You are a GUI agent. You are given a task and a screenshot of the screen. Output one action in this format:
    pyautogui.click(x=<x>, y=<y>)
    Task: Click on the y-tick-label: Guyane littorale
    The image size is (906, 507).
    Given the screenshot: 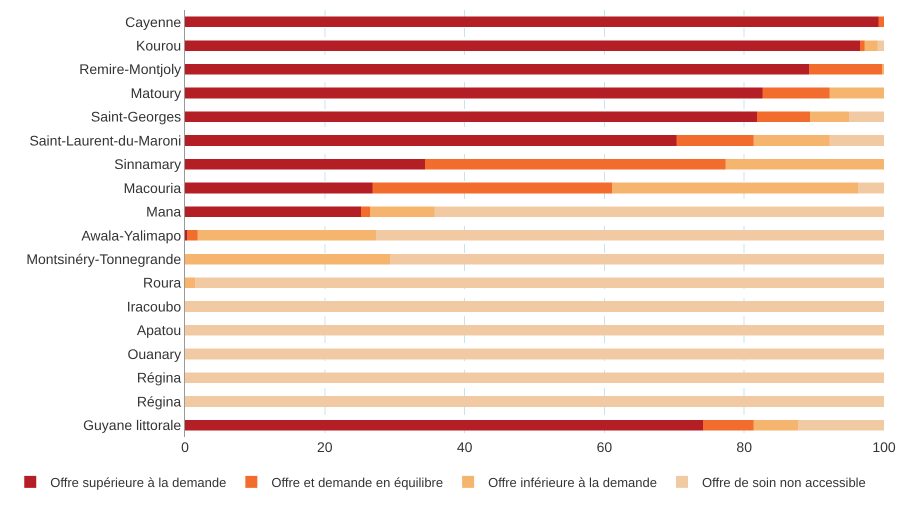 What is the action you would take?
    pyautogui.click(x=132, y=425)
    